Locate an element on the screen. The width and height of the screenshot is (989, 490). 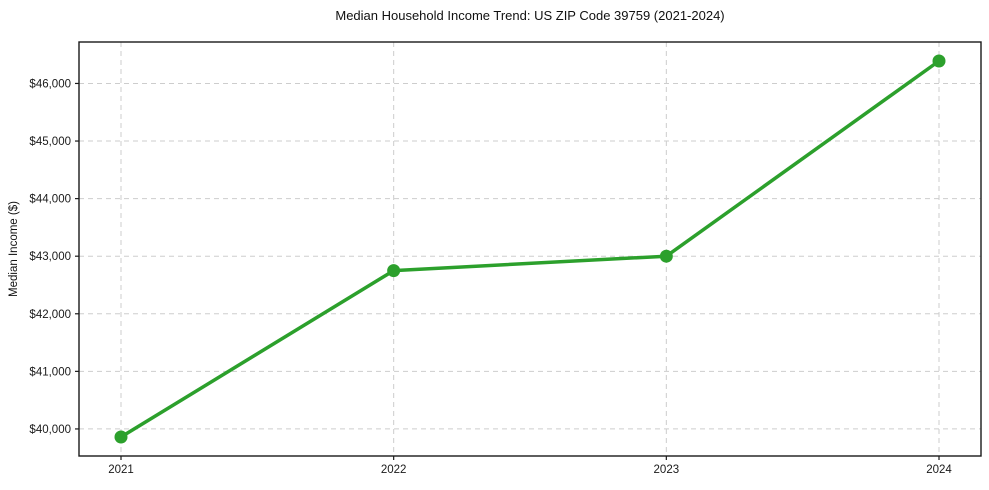
x-tick-label: 2023 is located at coordinates (667, 470).